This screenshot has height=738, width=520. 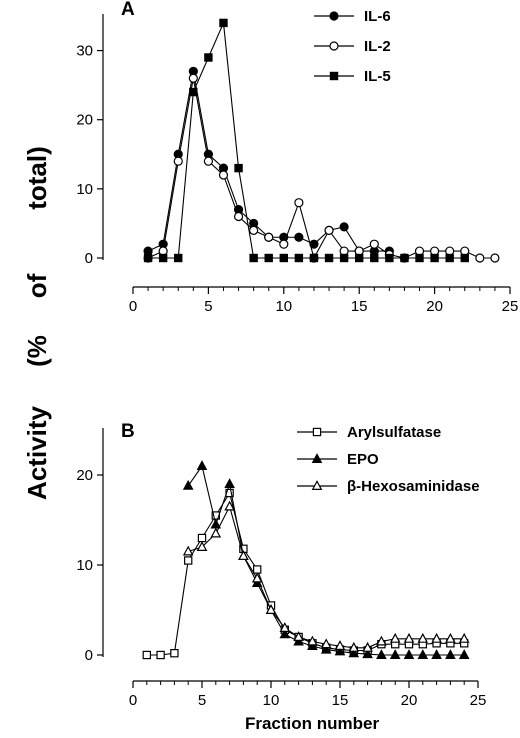 What do you see at coordinates (84, 51) in the screenshot?
I see `y-tick-label: 30` at bounding box center [84, 51].